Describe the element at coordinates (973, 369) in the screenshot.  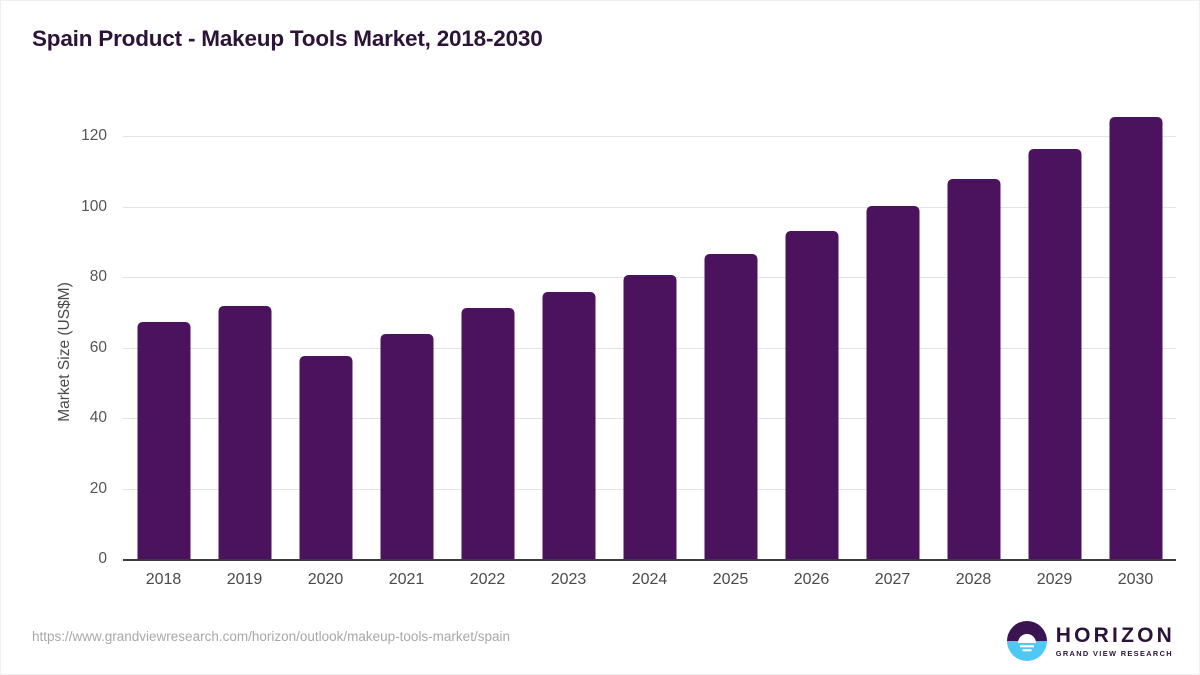
I see `bar-2028` at that location.